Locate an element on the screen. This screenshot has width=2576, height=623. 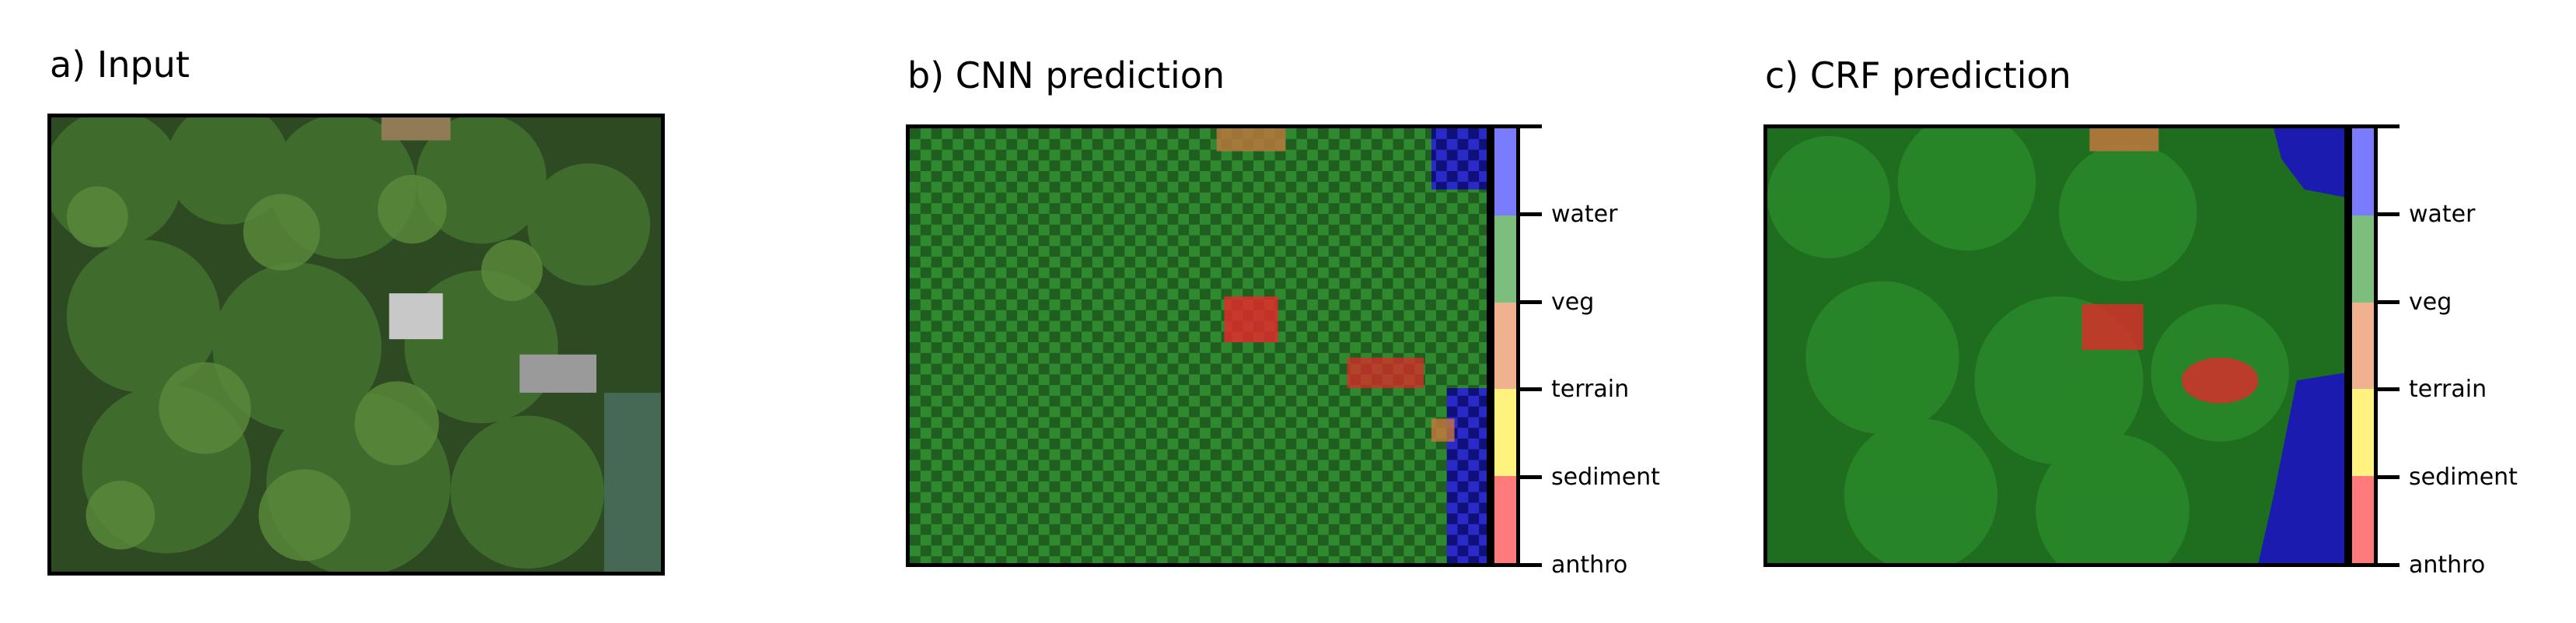
crf-colorbar is located at coordinates (2363, 345).